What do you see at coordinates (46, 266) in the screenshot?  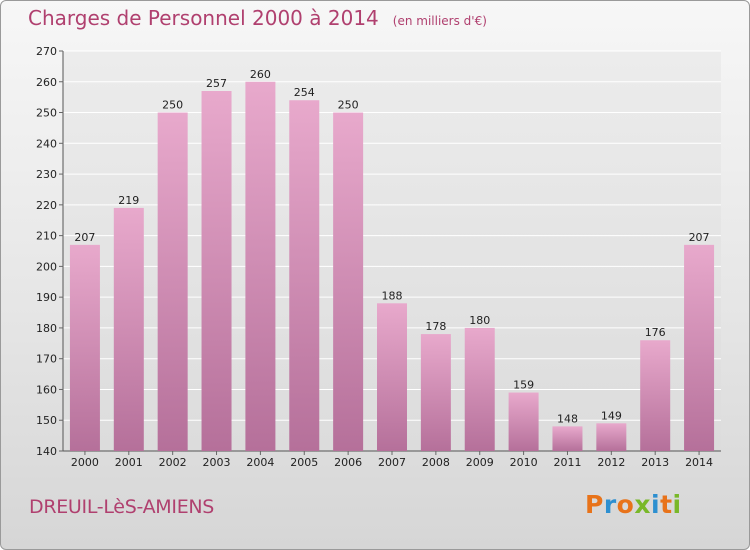 I see `y-tick-label: 200` at bounding box center [46, 266].